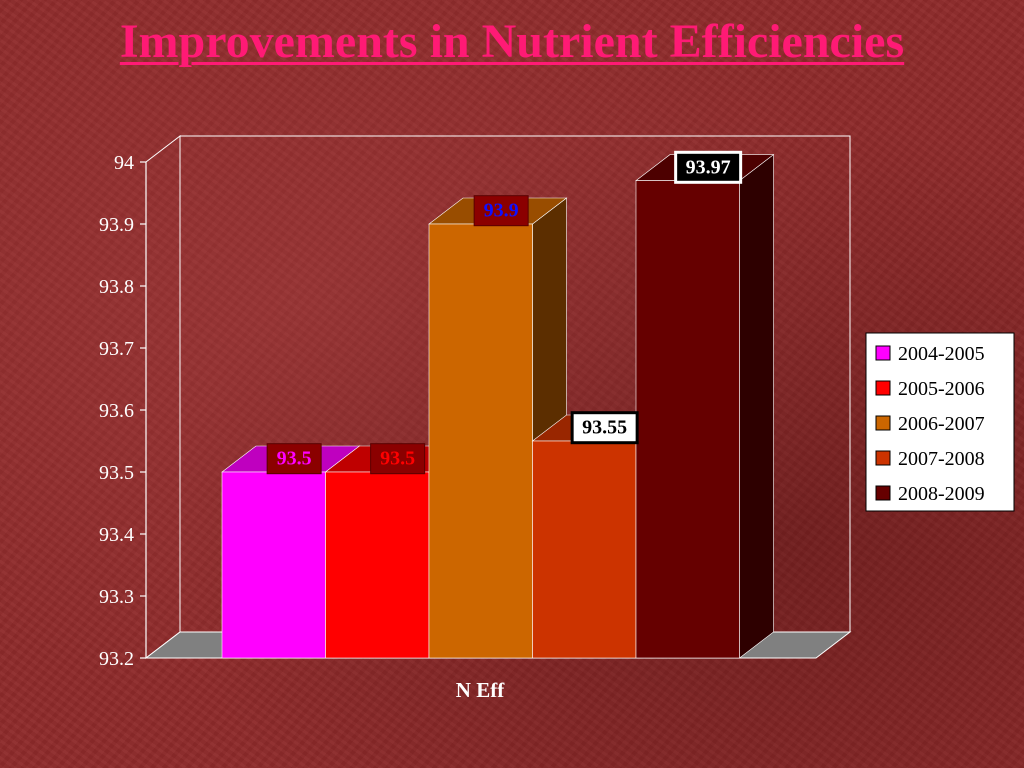 This screenshot has width=1024, height=768. I want to click on data-label-2004-2005: 93.5, so click(294, 459).